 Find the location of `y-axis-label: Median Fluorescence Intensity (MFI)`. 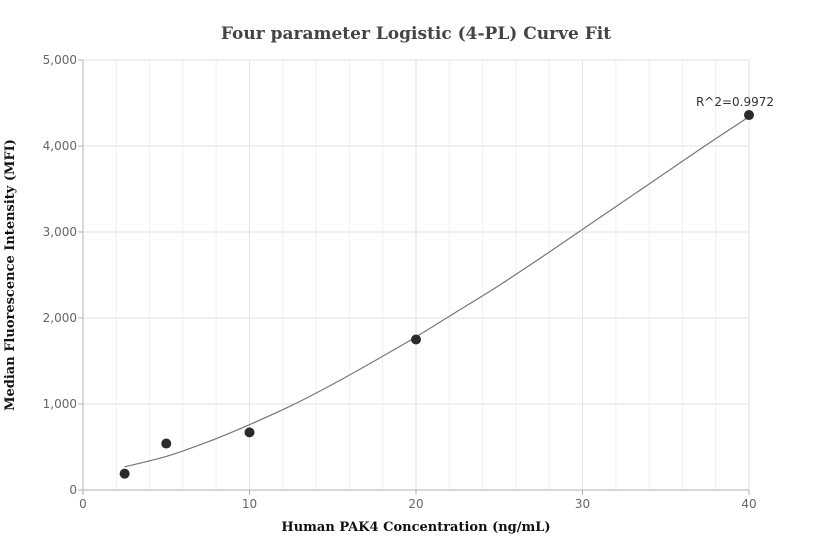

y-axis-label: Median Fluorescence Intensity (MFI) is located at coordinates (10, 275).